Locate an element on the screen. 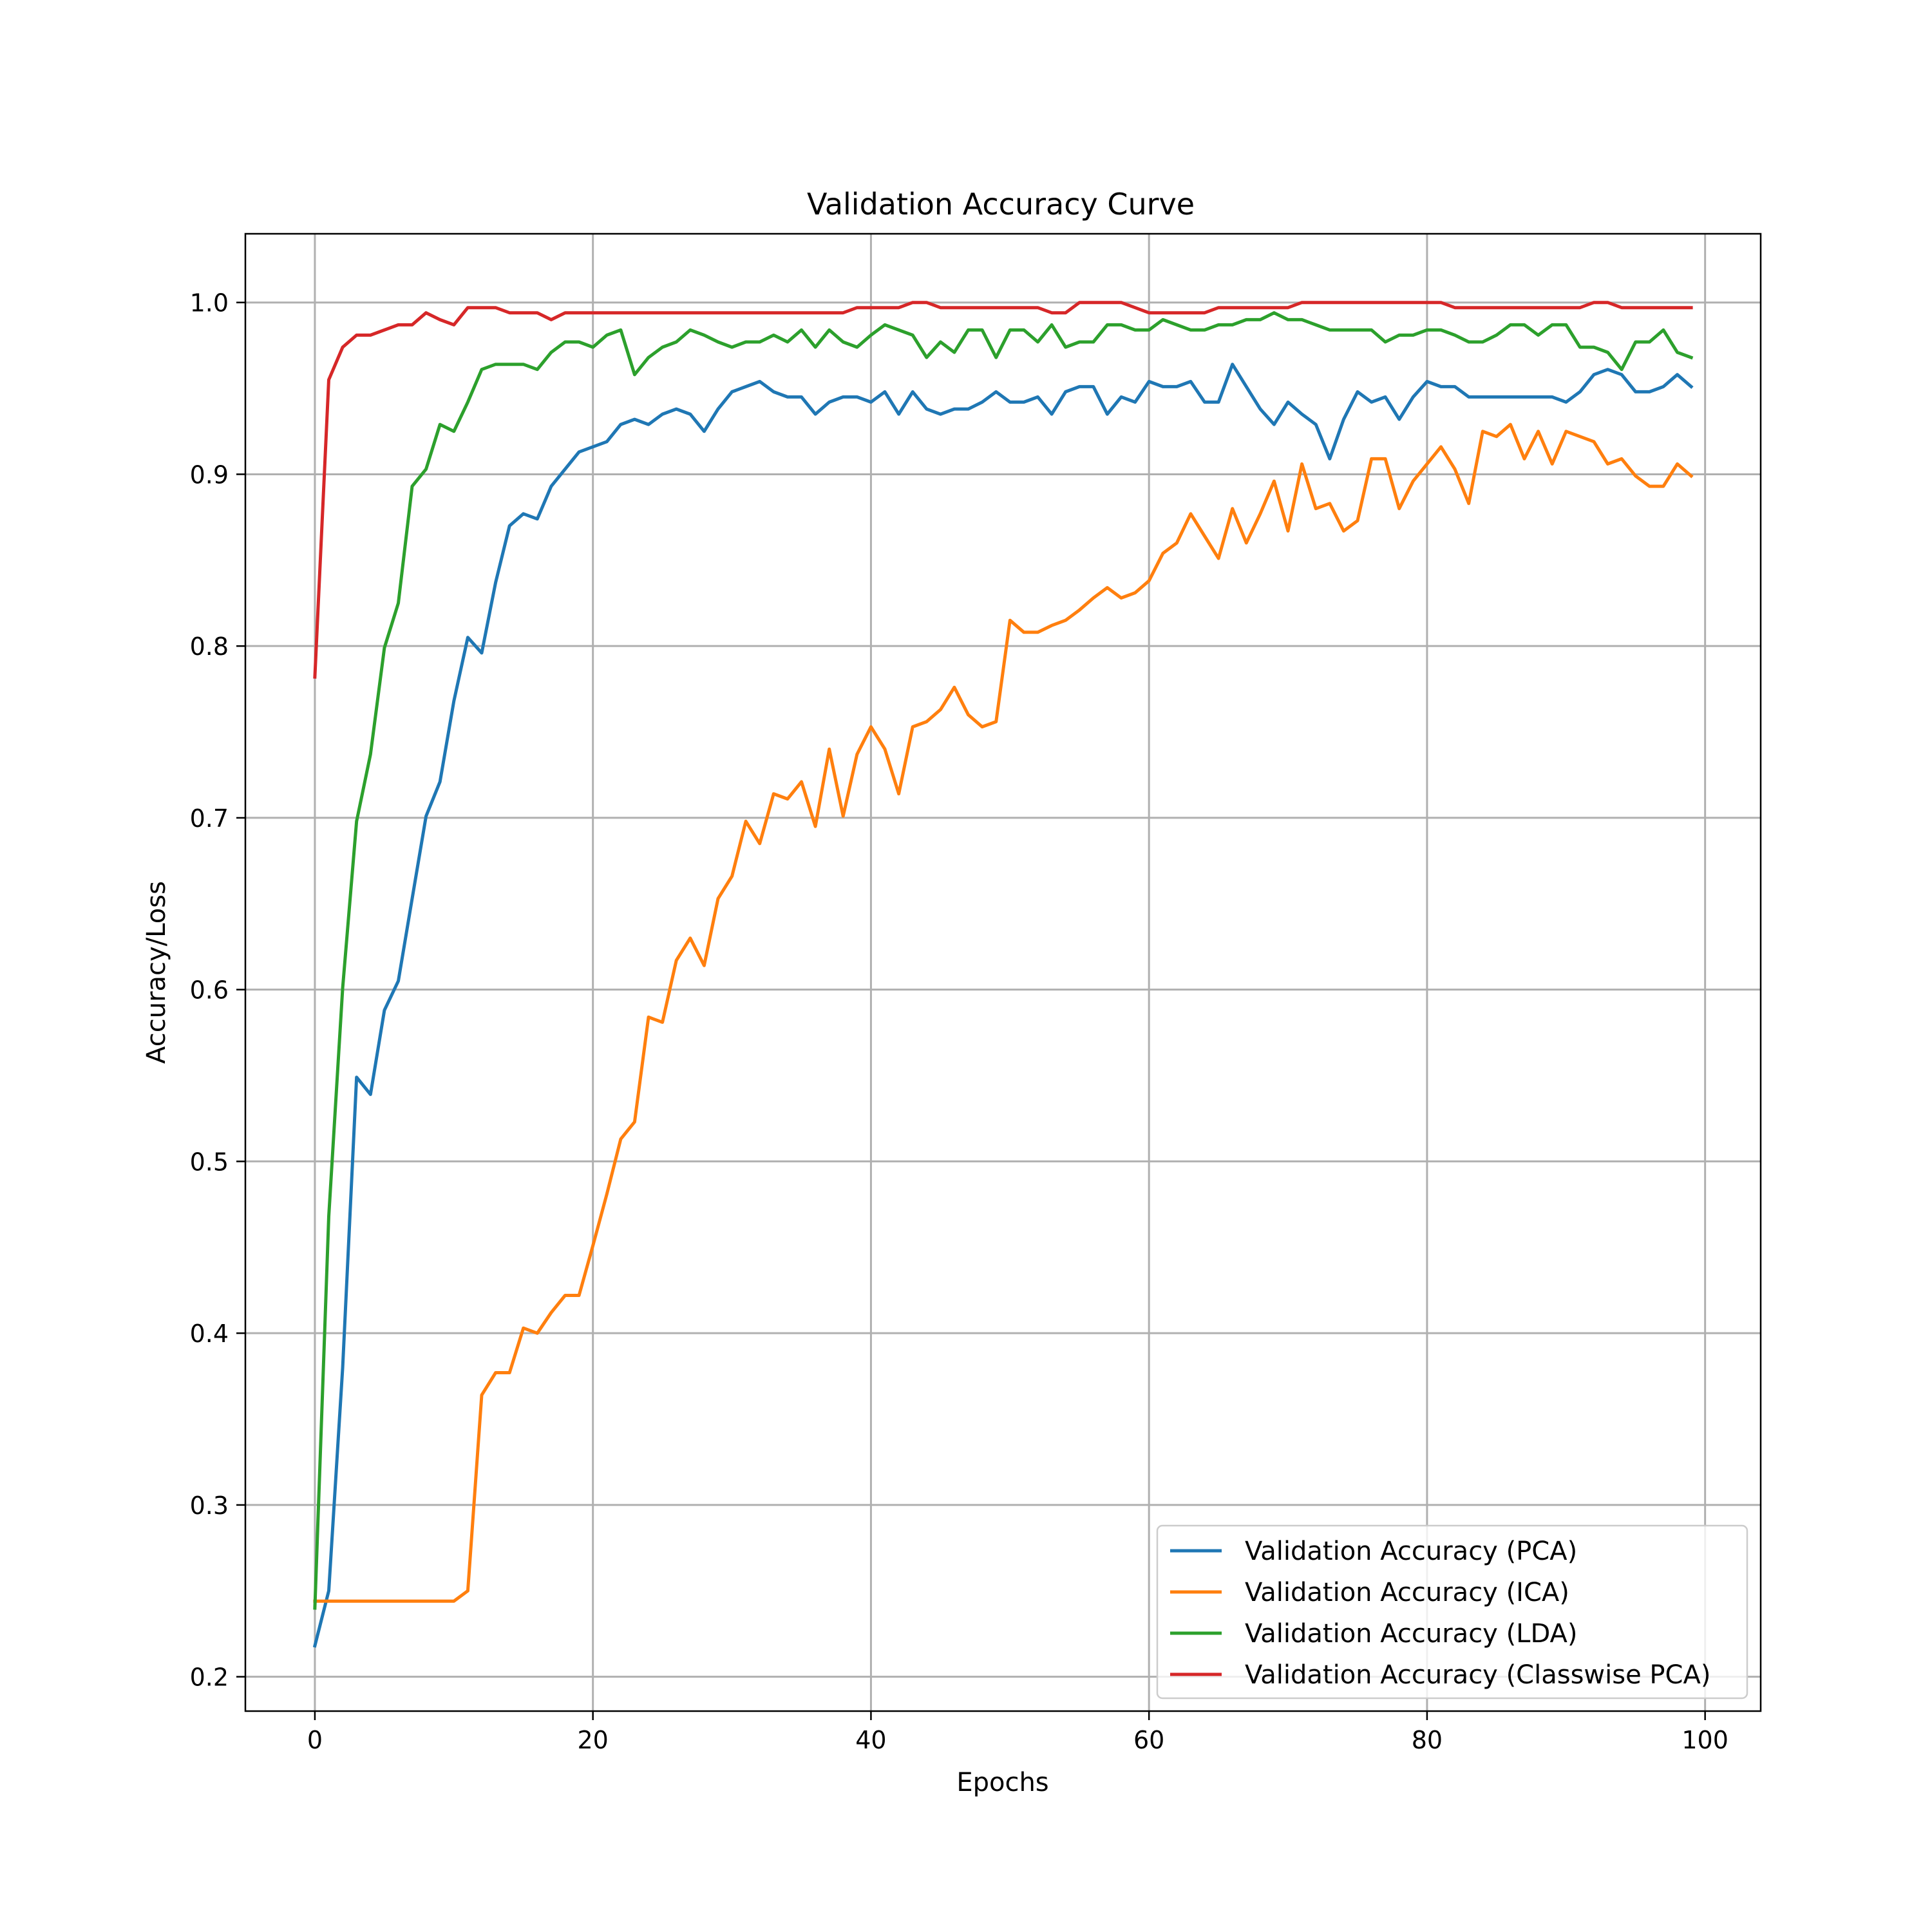 The width and height of the screenshot is (1932, 1932). legend-label: Validation Accuracy (LDA) is located at coordinates (1411, 1634).